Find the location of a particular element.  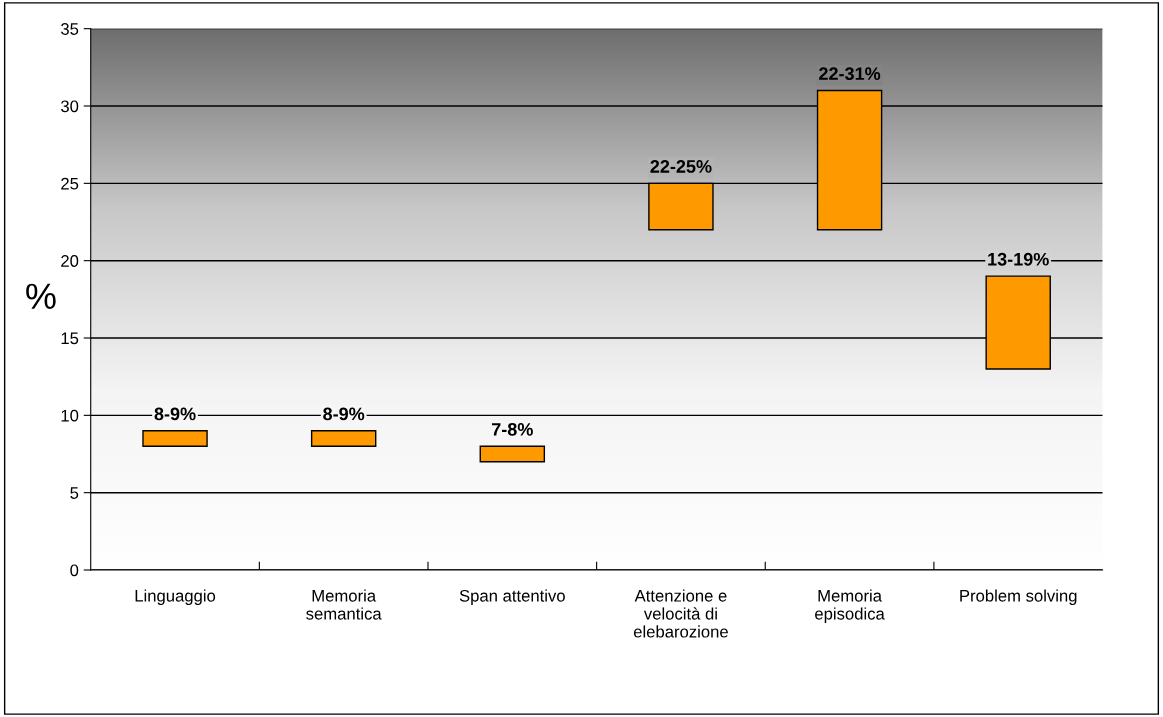

annotation: 22-25% is located at coordinates (681, 166).